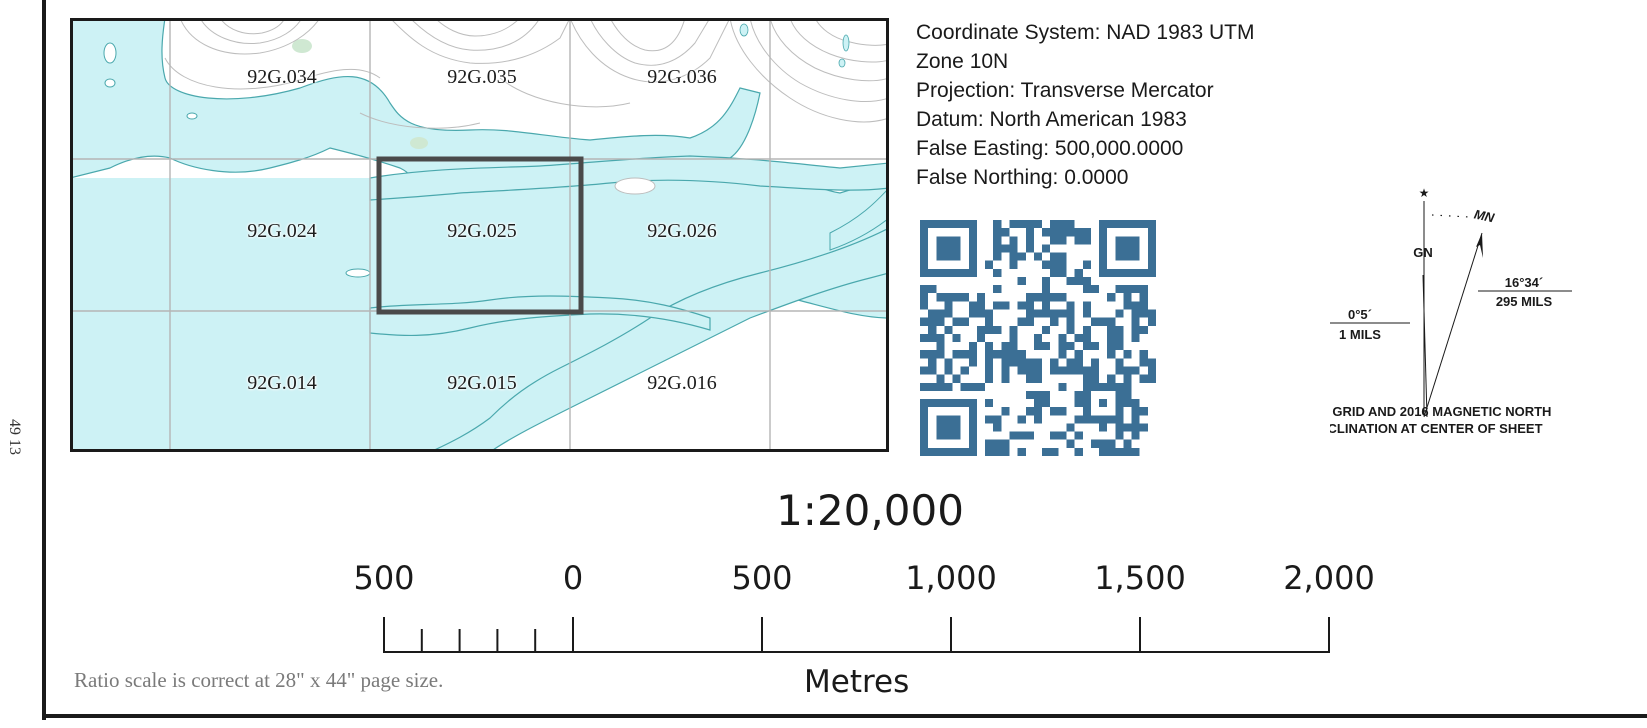 The width and height of the screenshot is (1647, 728). Describe the element at coordinates (1423, 252) in the screenshot. I see `gn-label: GN` at that location.